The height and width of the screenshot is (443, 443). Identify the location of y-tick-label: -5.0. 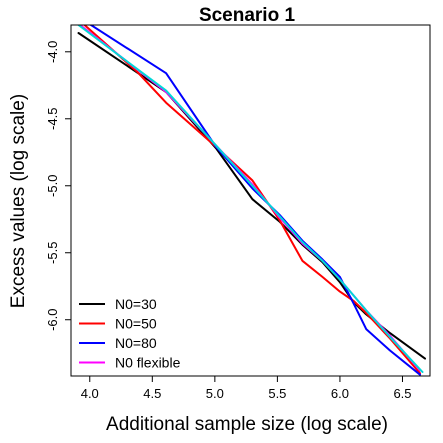
(52, 186).